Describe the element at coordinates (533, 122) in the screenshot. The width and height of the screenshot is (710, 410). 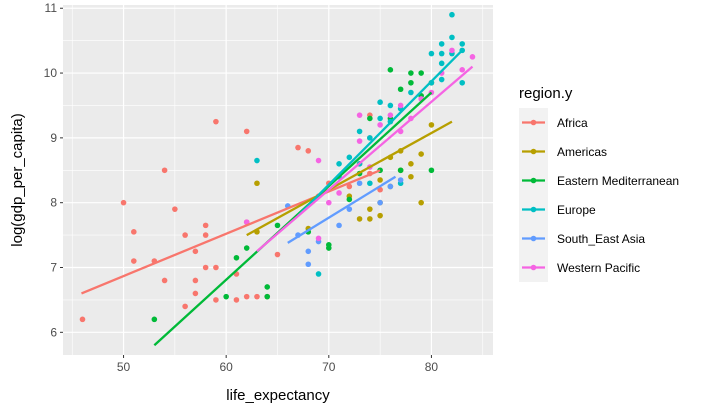
I see `legend-key-point-africa` at that location.